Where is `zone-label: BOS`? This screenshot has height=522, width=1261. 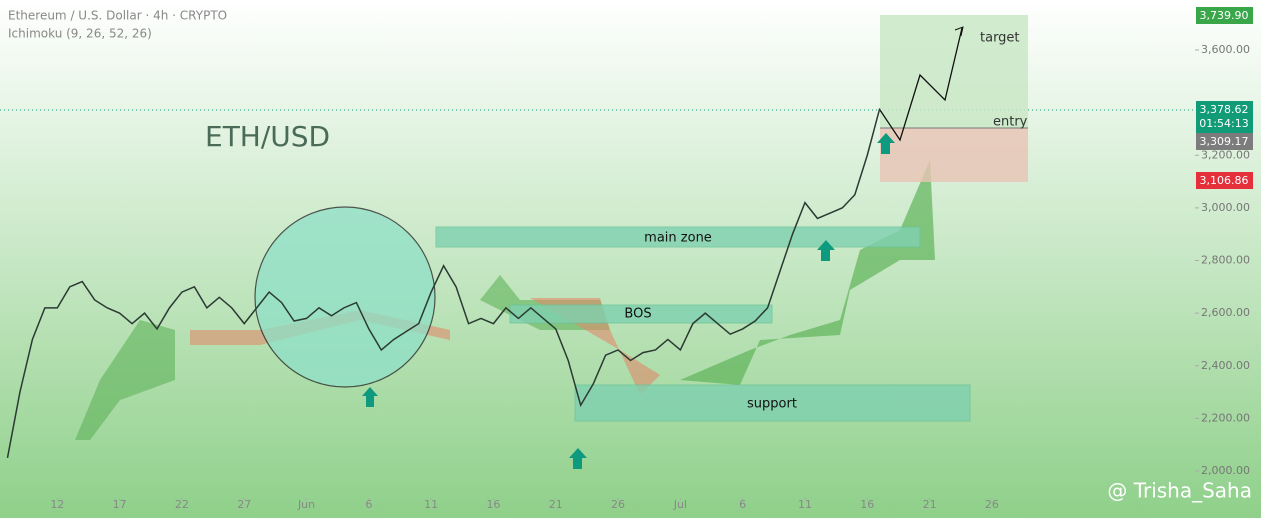
zone-label: BOS is located at coordinates (637, 314).